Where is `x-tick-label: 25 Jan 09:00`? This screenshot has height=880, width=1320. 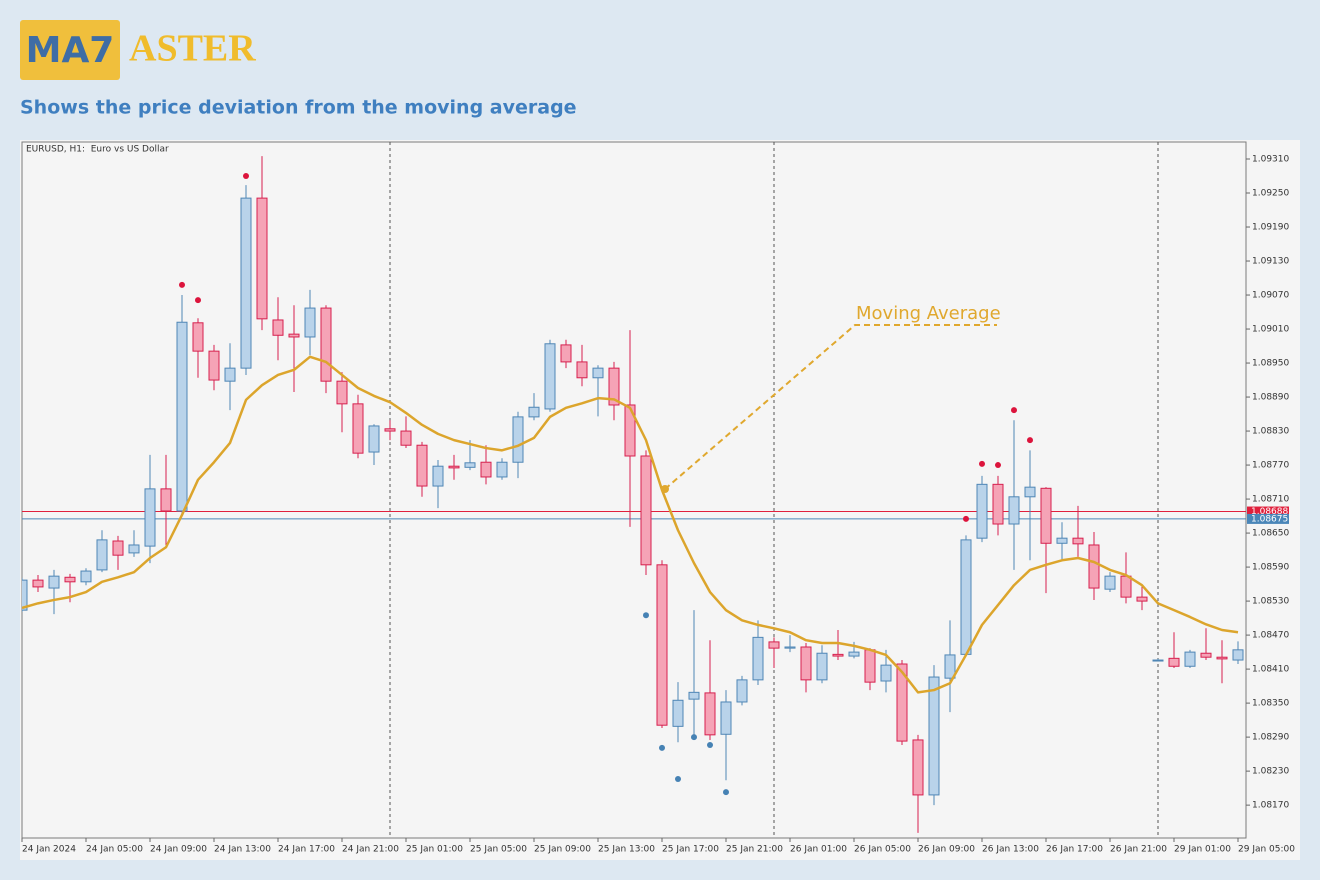 x-tick-label: 25 Jan 09:00 is located at coordinates (562, 850).